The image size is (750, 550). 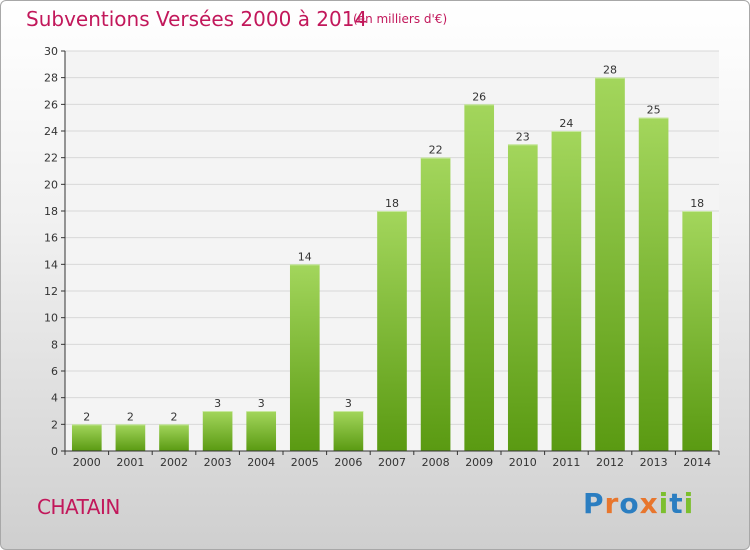 What do you see at coordinates (649, 503) in the screenshot?
I see `logo-letter: x` at bounding box center [649, 503].